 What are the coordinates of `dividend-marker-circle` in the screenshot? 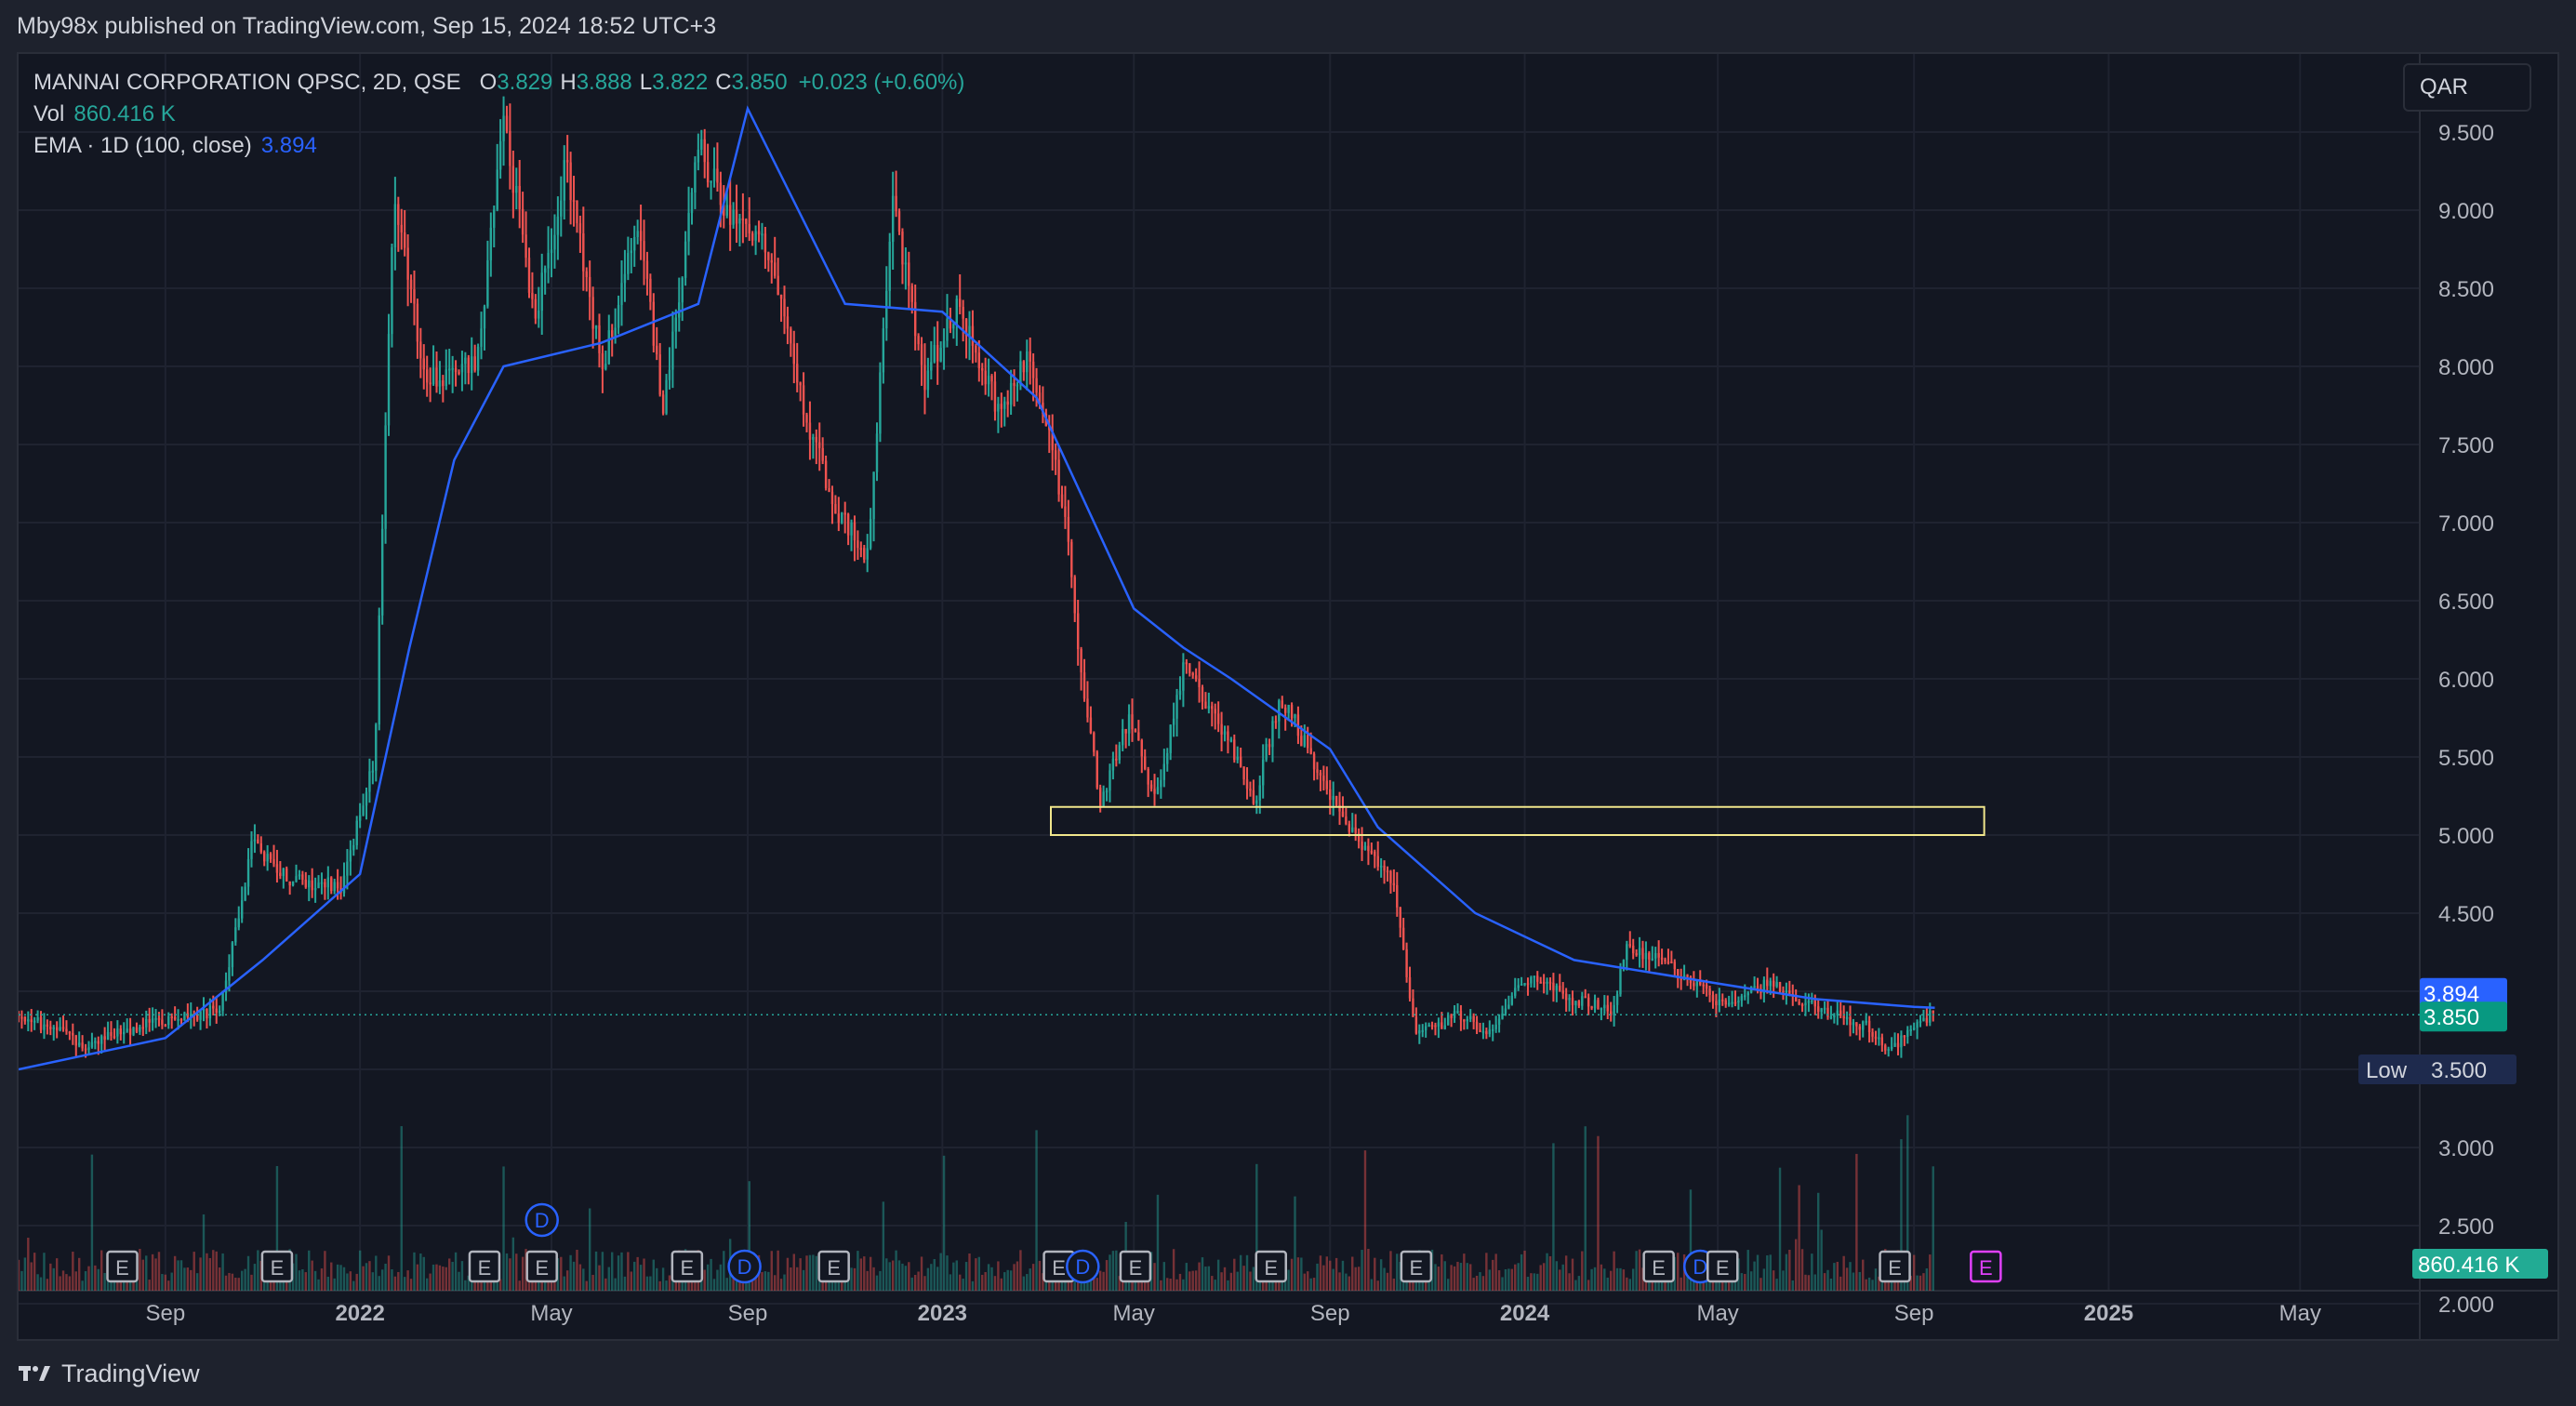 It's located at (1083, 1266).